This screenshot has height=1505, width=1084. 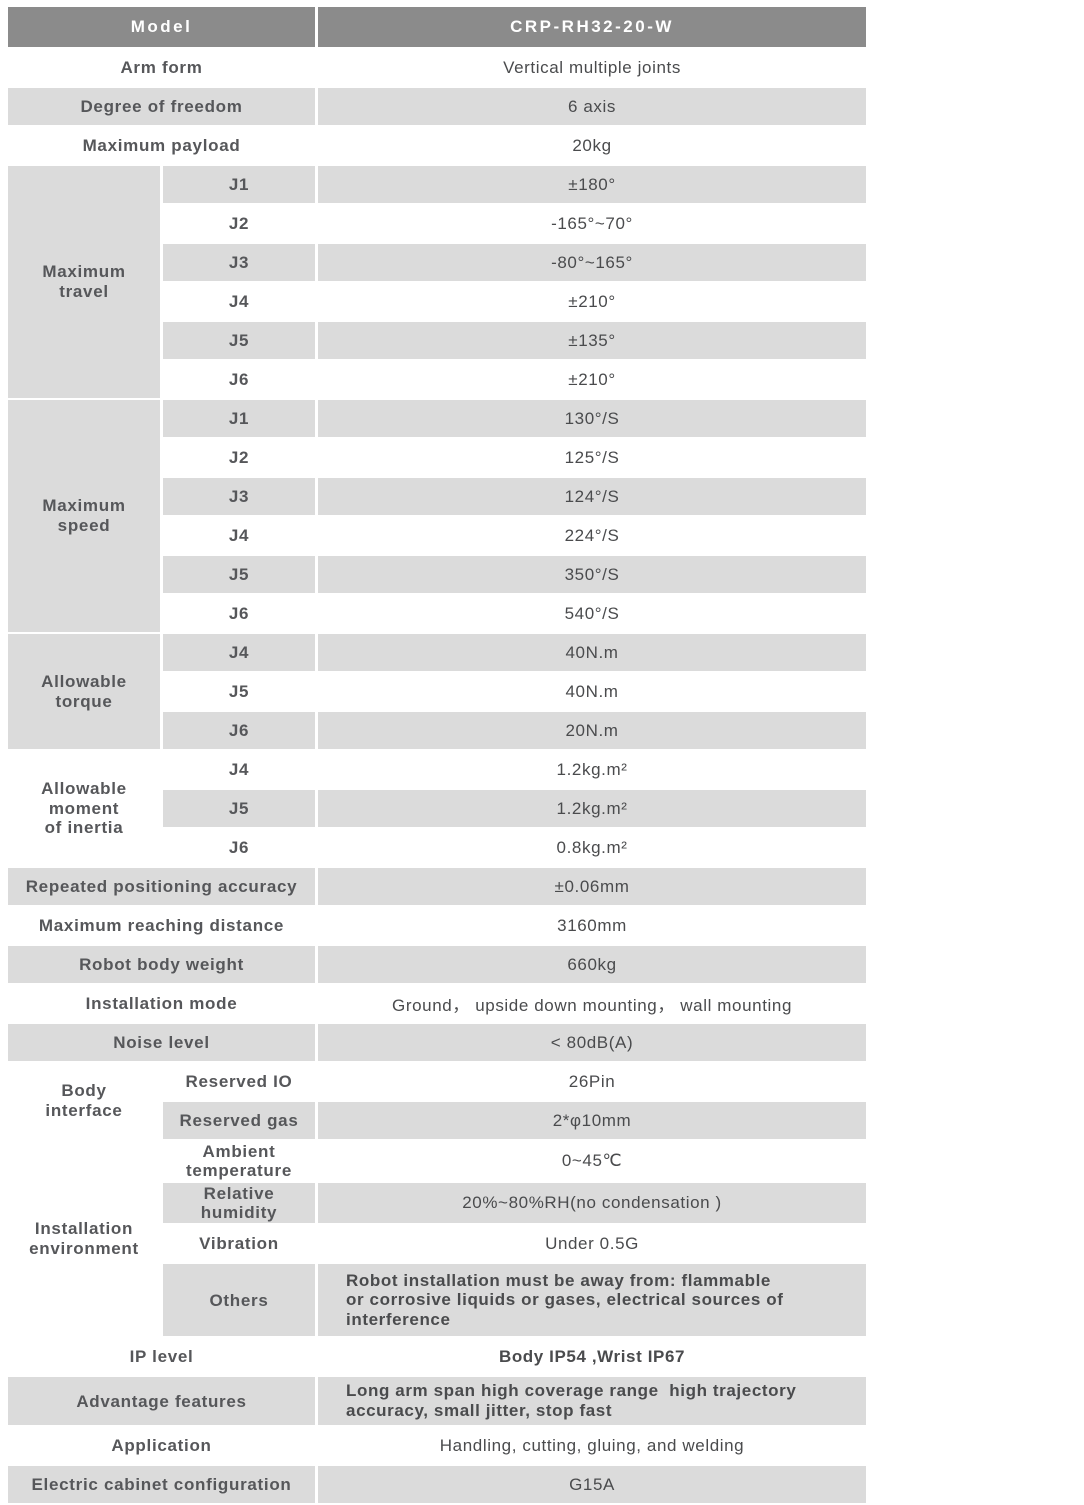 What do you see at coordinates (162, 1003) in the screenshot?
I see `spec-label-installation-mode: Installation mode` at bounding box center [162, 1003].